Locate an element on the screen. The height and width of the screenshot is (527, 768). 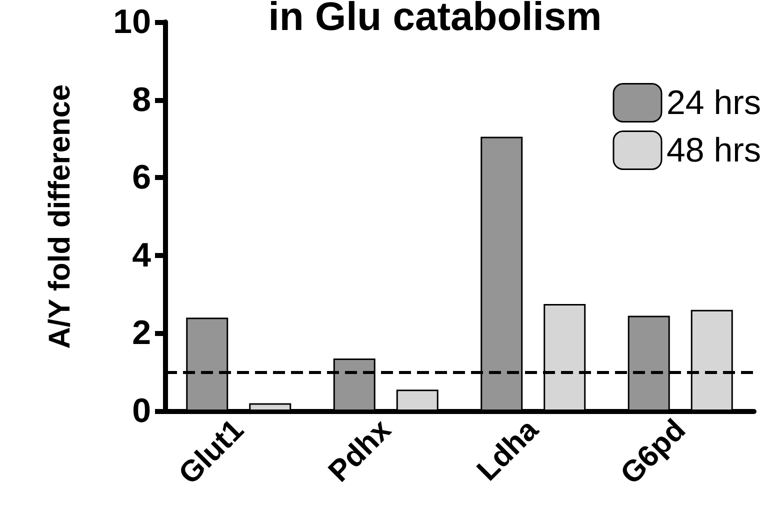
legend-label: 48 hrs is located at coordinates (714, 150).